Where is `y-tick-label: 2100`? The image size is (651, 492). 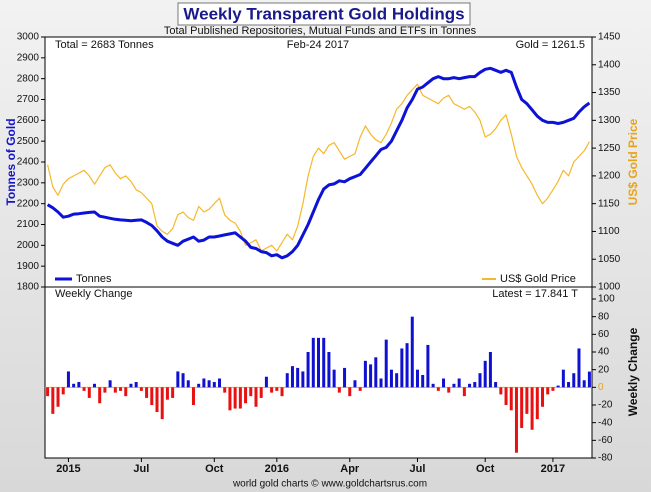
y-tick-label: 2100 is located at coordinates (28, 224).